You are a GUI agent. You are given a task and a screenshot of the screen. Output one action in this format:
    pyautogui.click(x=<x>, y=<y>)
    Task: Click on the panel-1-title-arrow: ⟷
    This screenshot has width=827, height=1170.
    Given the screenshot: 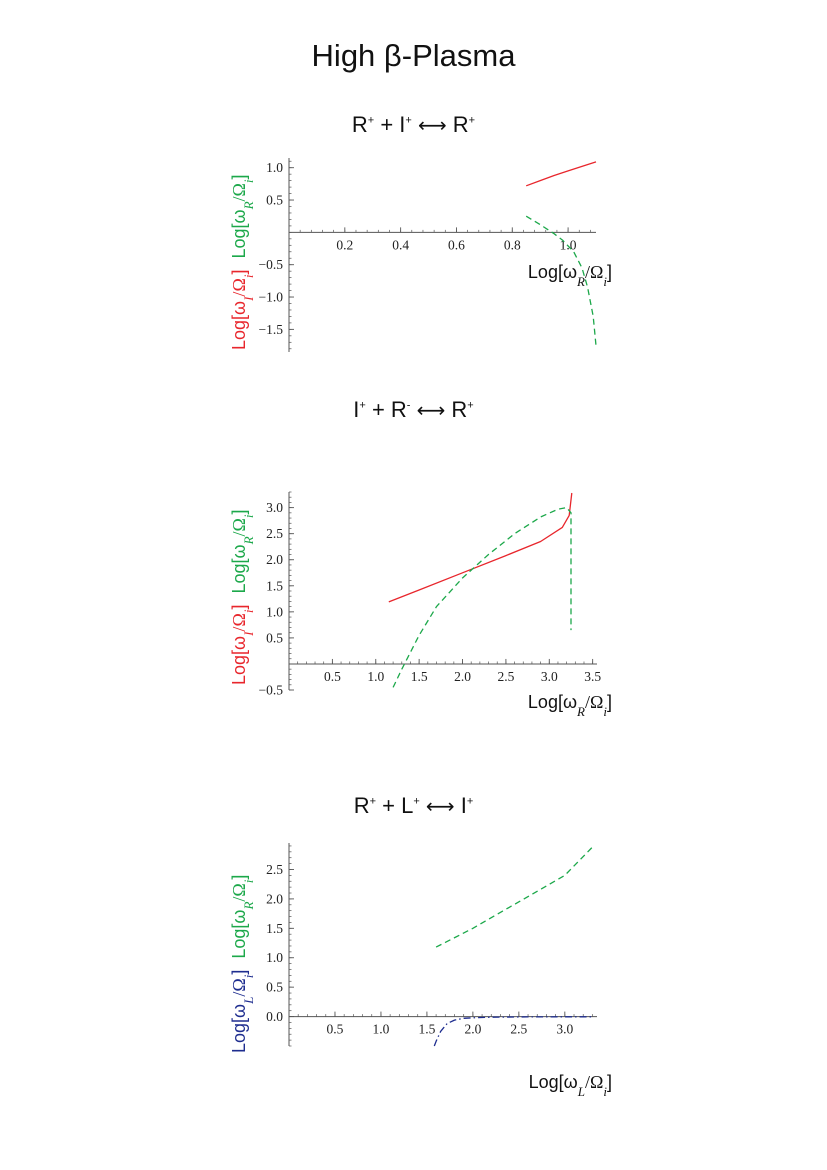 What is the action you would take?
    pyautogui.click(x=432, y=125)
    